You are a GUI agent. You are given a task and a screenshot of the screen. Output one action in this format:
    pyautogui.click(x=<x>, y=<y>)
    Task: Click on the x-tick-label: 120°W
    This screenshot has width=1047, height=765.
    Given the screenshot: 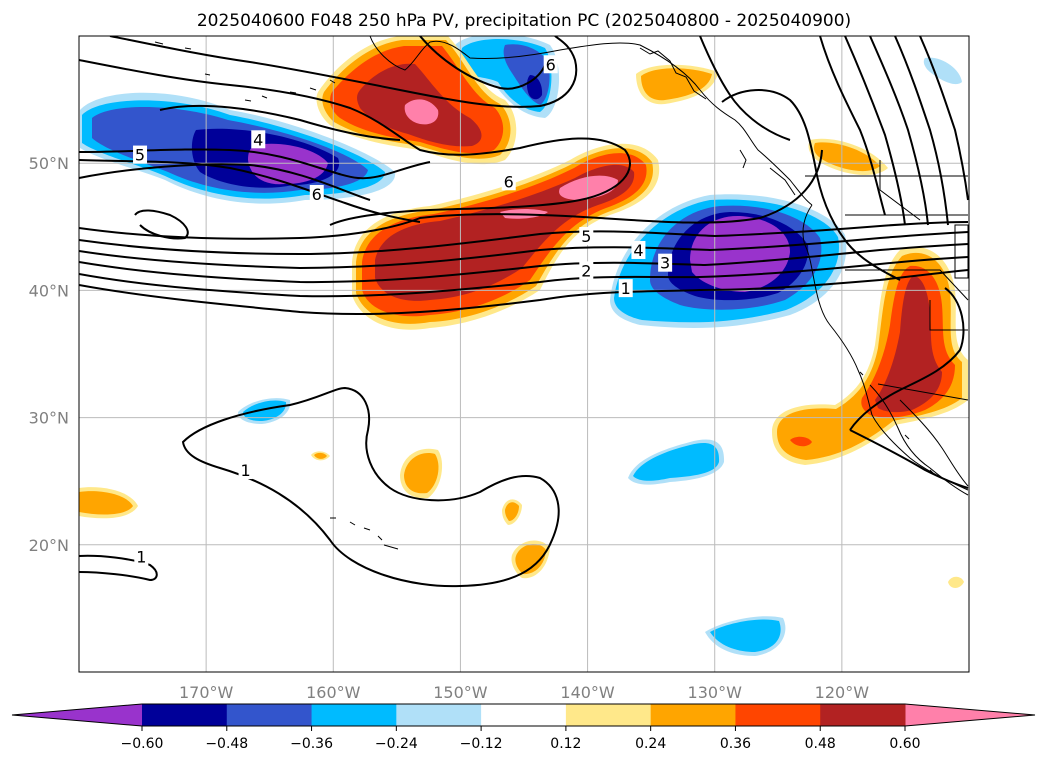 What is the action you would take?
    pyautogui.click(x=842, y=692)
    